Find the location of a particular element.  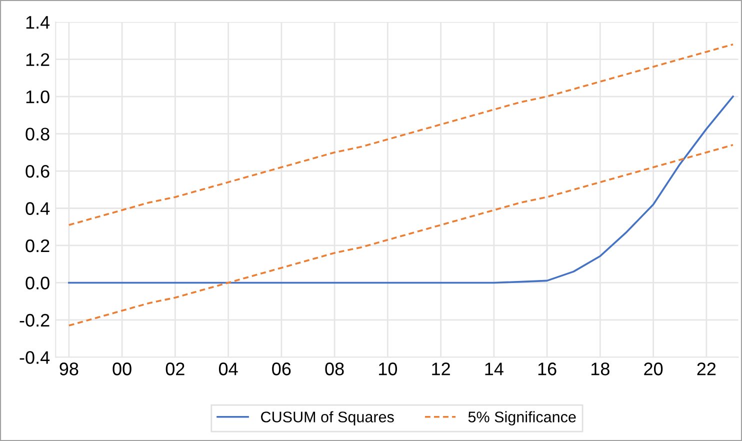

x-tick-label: 16 is located at coordinates (547, 369).